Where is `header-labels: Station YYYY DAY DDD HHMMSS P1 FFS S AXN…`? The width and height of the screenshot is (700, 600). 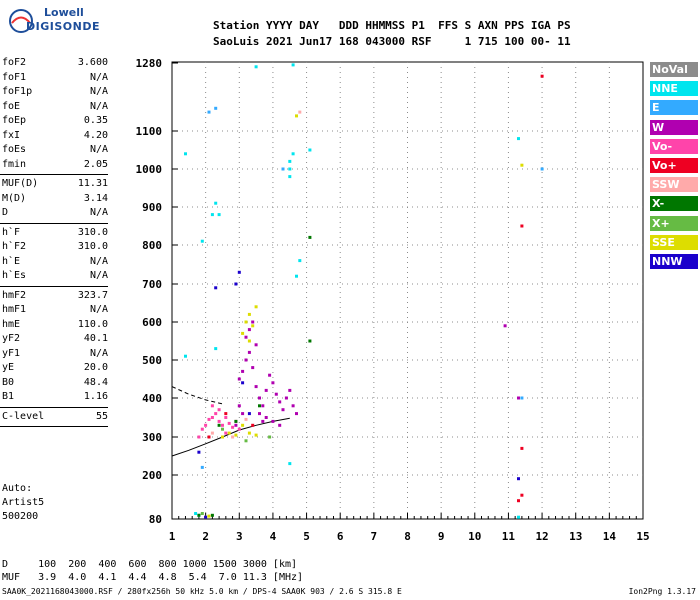 header-labels: Station YYYY DAY DDD HHMMSS P1 FFS S AXN… is located at coordinates (392, 25).